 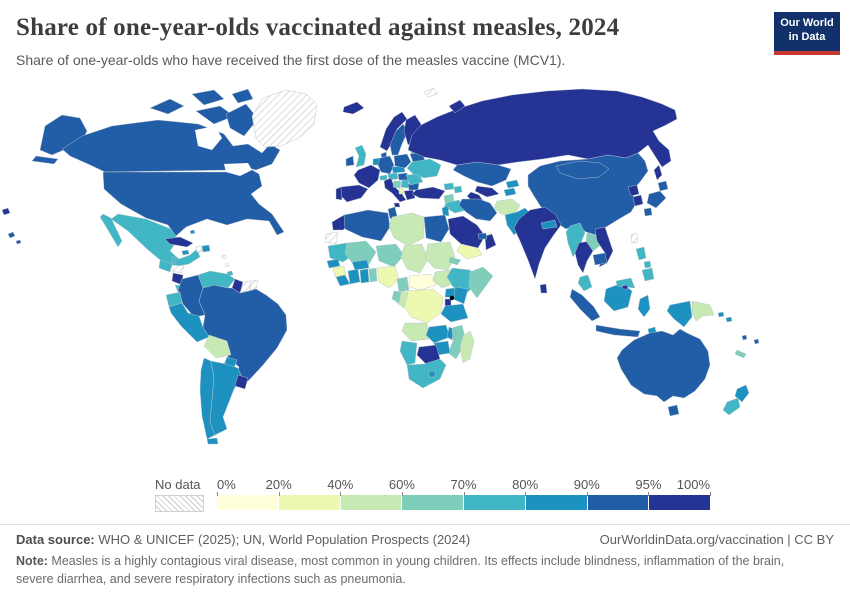 What do you see at coordinates (458, 189) in the screenshot?
I see `country-azerbaijan` at bounding box center [458, 189].